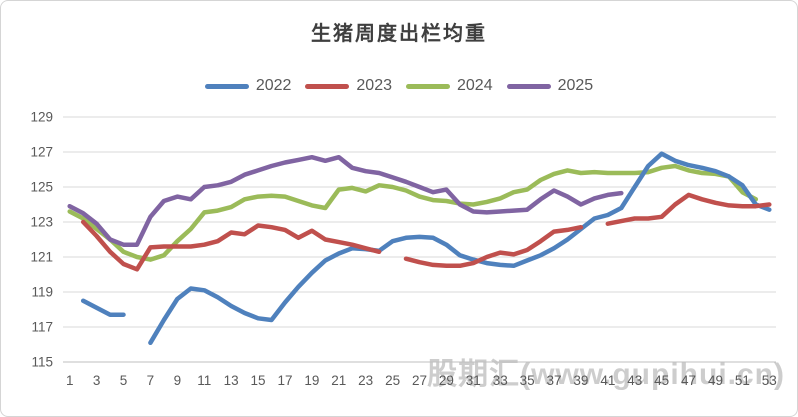 The width and height of the screenshot is (798, 417). What do you see at coordinates (42, 362) in the screenshot?
I see `y-axis-tick-label: 115` at bounding box center [42, 362].